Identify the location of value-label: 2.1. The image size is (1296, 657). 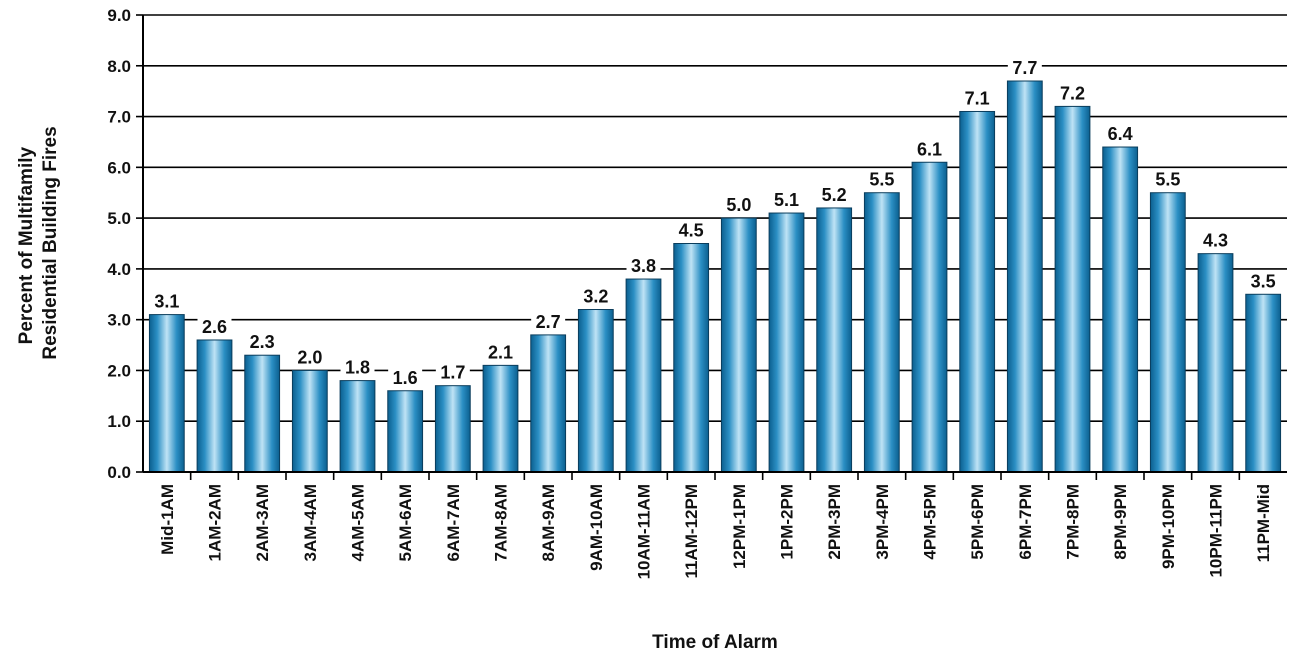
(500, 352).